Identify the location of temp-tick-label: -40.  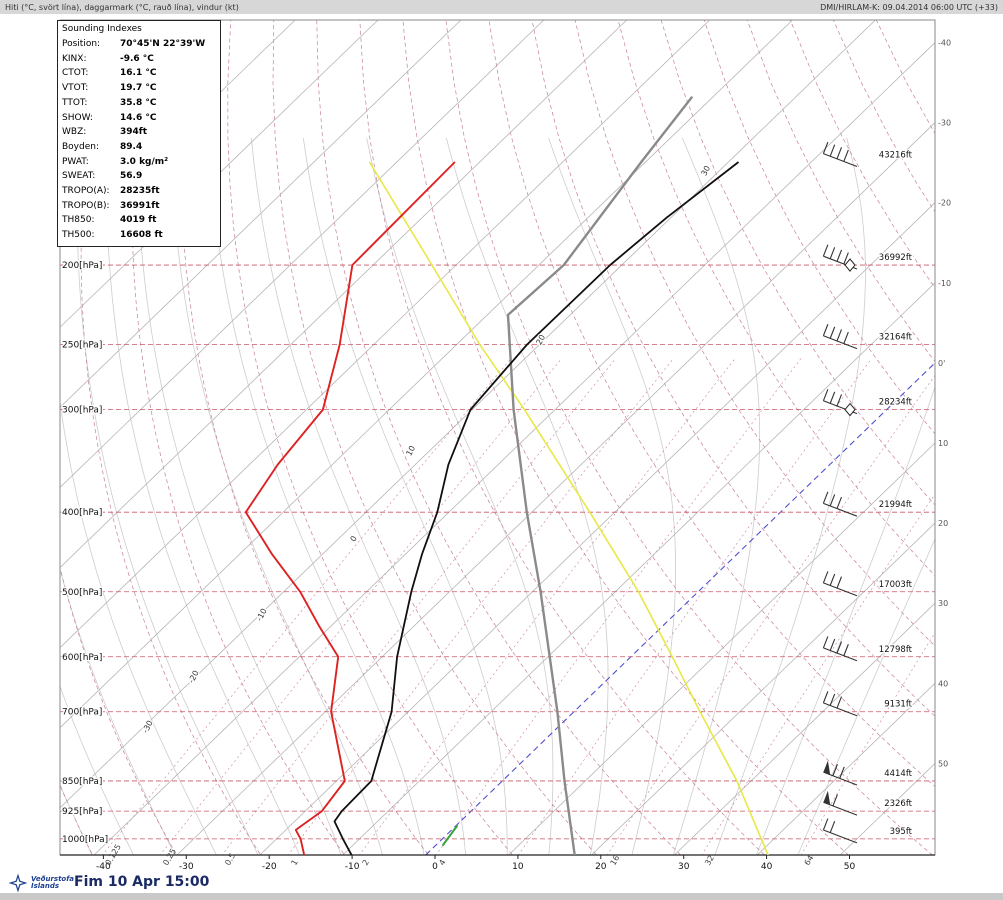
(103, 867).